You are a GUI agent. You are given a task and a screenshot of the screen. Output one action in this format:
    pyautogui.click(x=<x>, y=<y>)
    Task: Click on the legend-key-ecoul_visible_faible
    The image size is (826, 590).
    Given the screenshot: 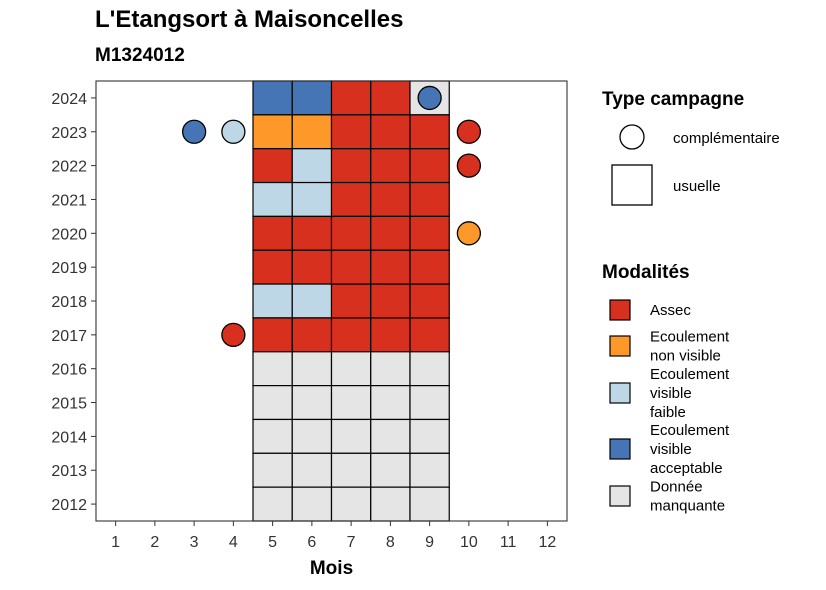 What is the action you would take?
    pyautogui.click(x=620, y=393)
    